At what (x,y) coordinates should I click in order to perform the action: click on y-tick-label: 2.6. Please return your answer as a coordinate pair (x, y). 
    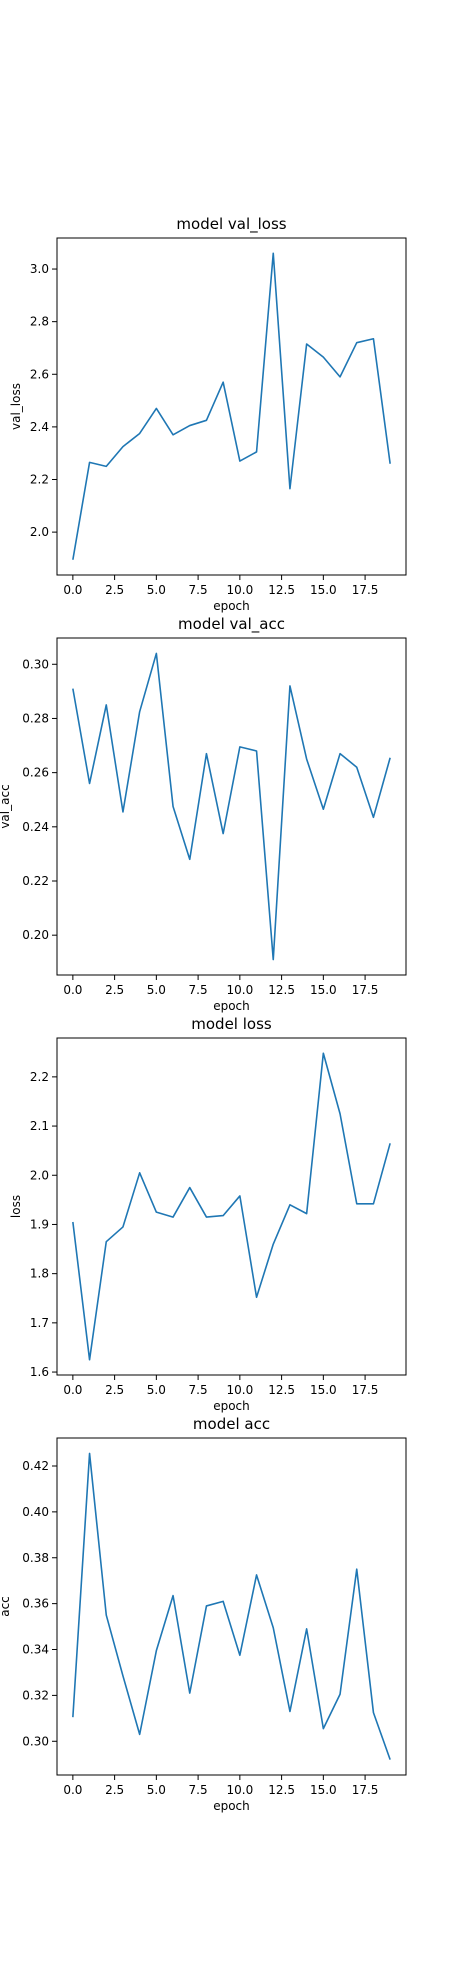
    Looking at the image, I should click on (39, 374).